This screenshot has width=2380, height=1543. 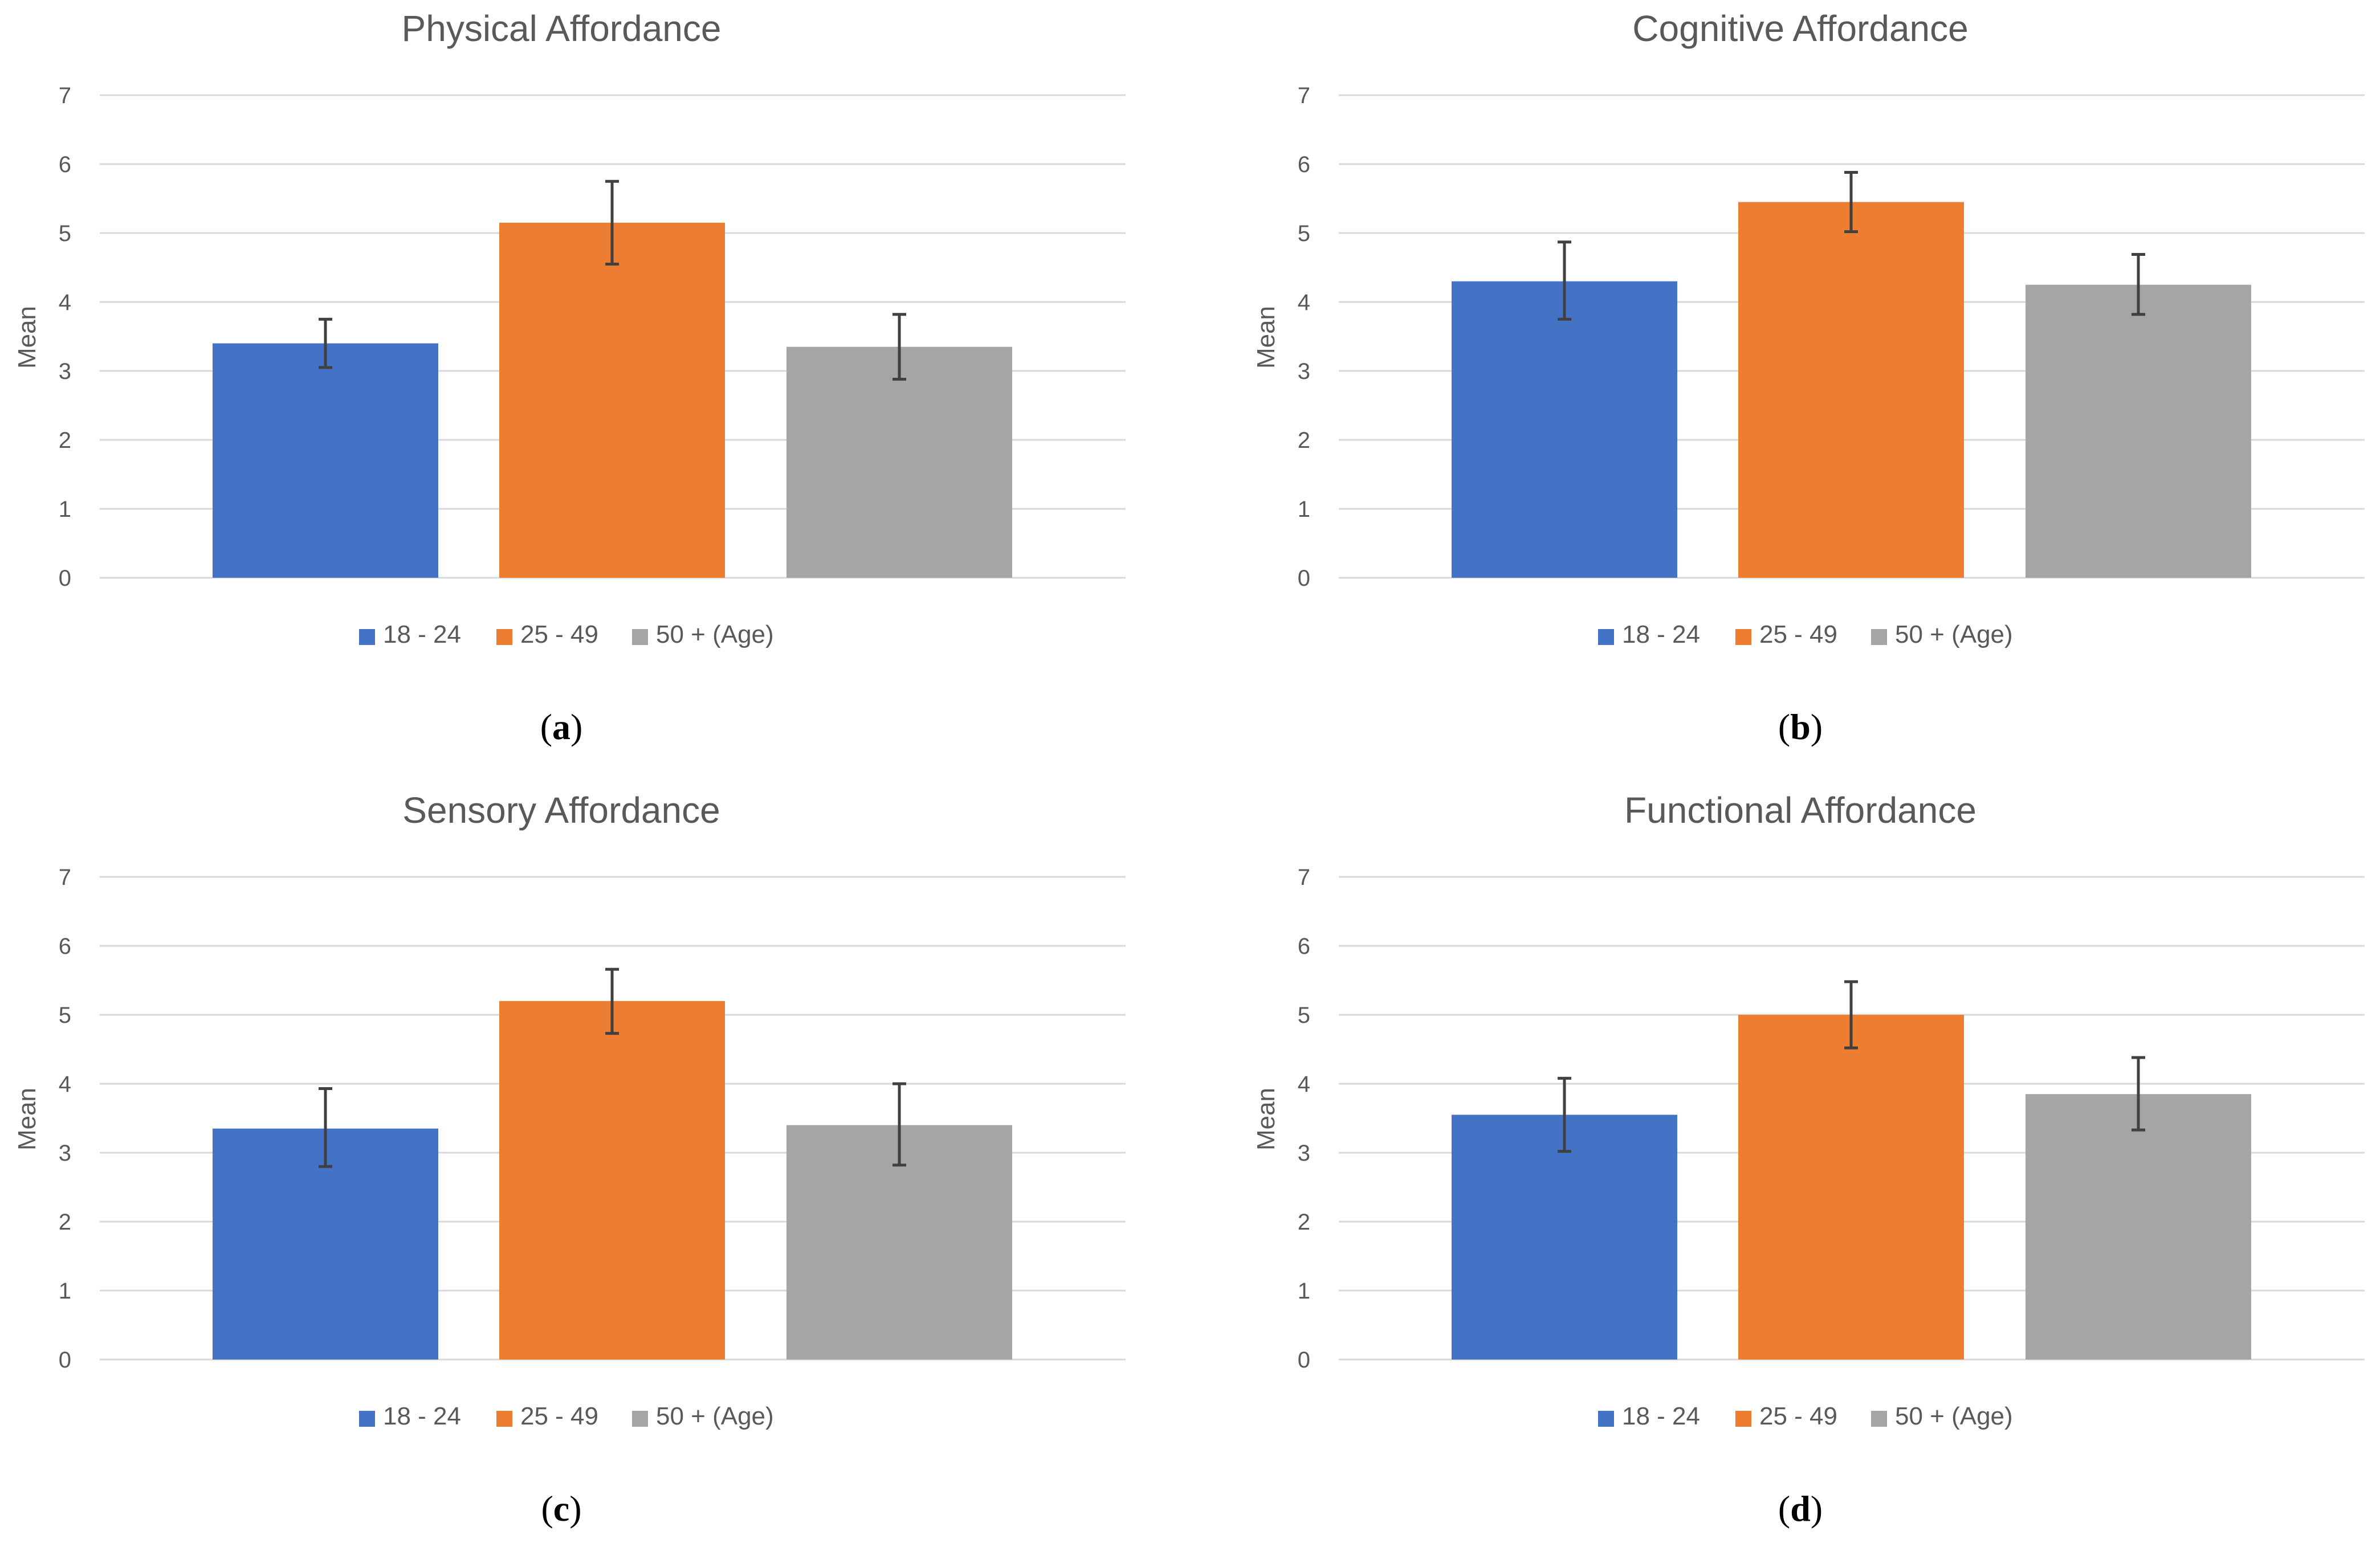 I want to click on chart-title: Sensory Affordance, so click(x=561, y=811).